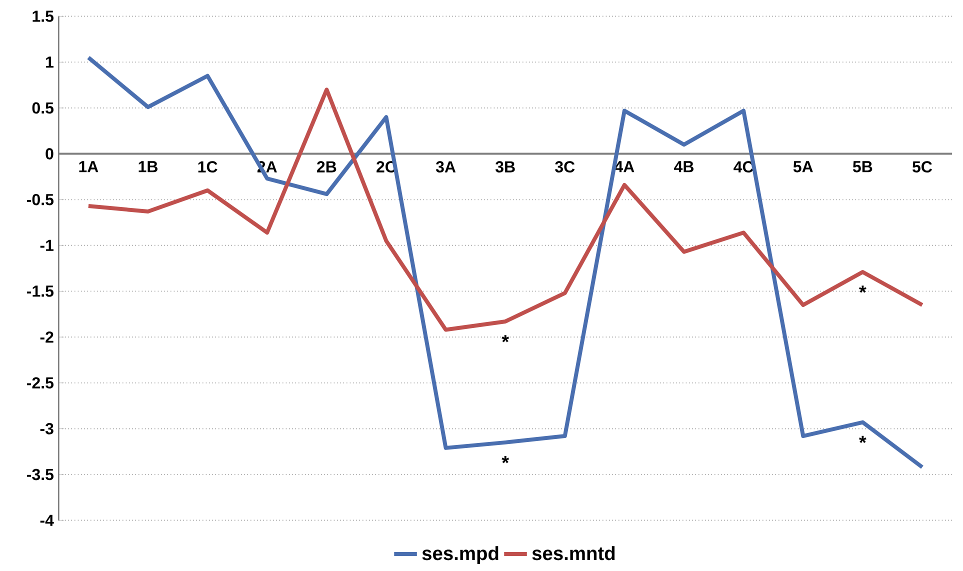 This screenshot has height=571, width=963. Describe the element at coordinates (88, 166) in the screenshot. I see `x-tick-label: 1A` at that location.